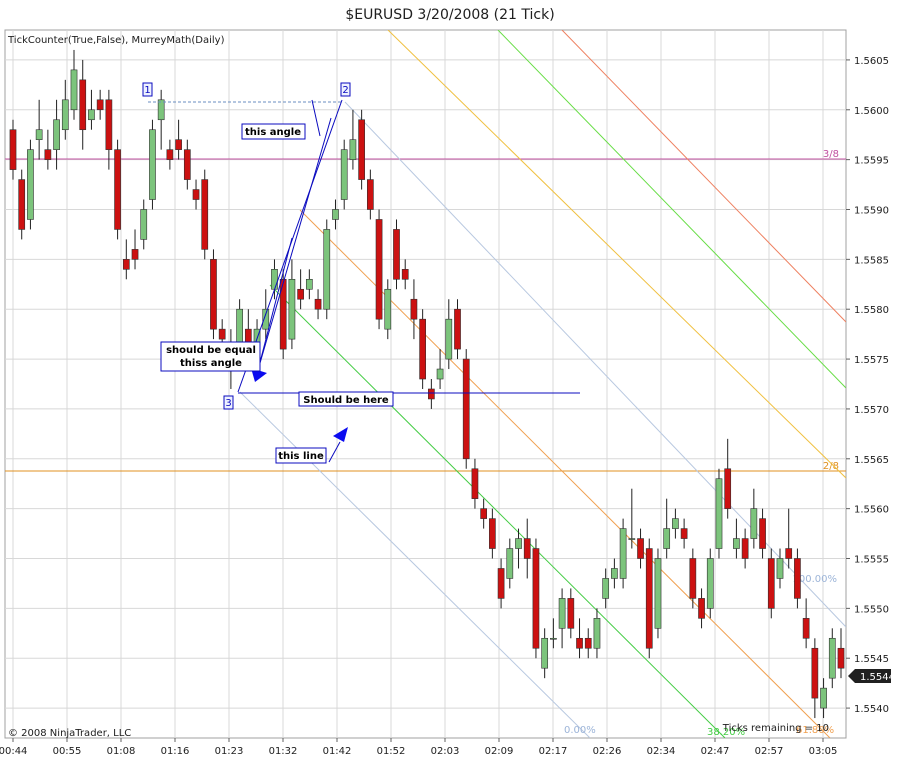  Describe the element at coordinates (715, 751) in the screenshot. I see `x-tick-label: 02:47` at that location.